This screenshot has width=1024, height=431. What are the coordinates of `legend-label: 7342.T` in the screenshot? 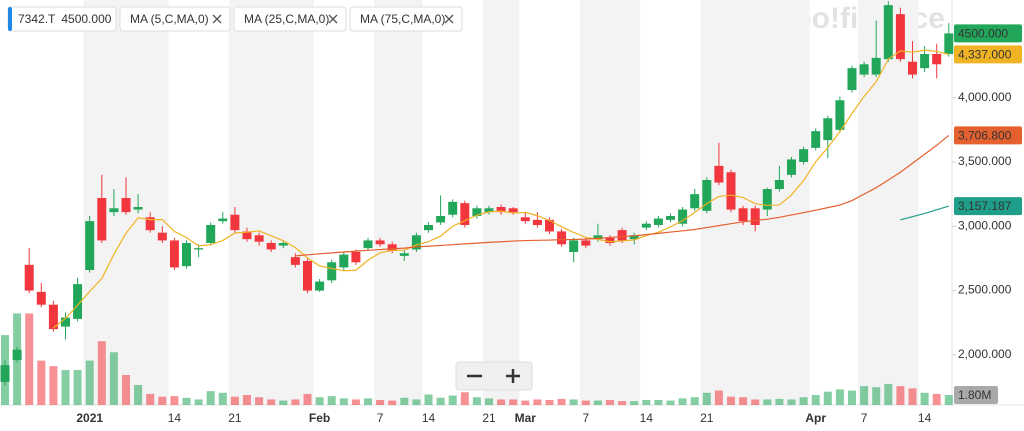 It's located at (37, 19).